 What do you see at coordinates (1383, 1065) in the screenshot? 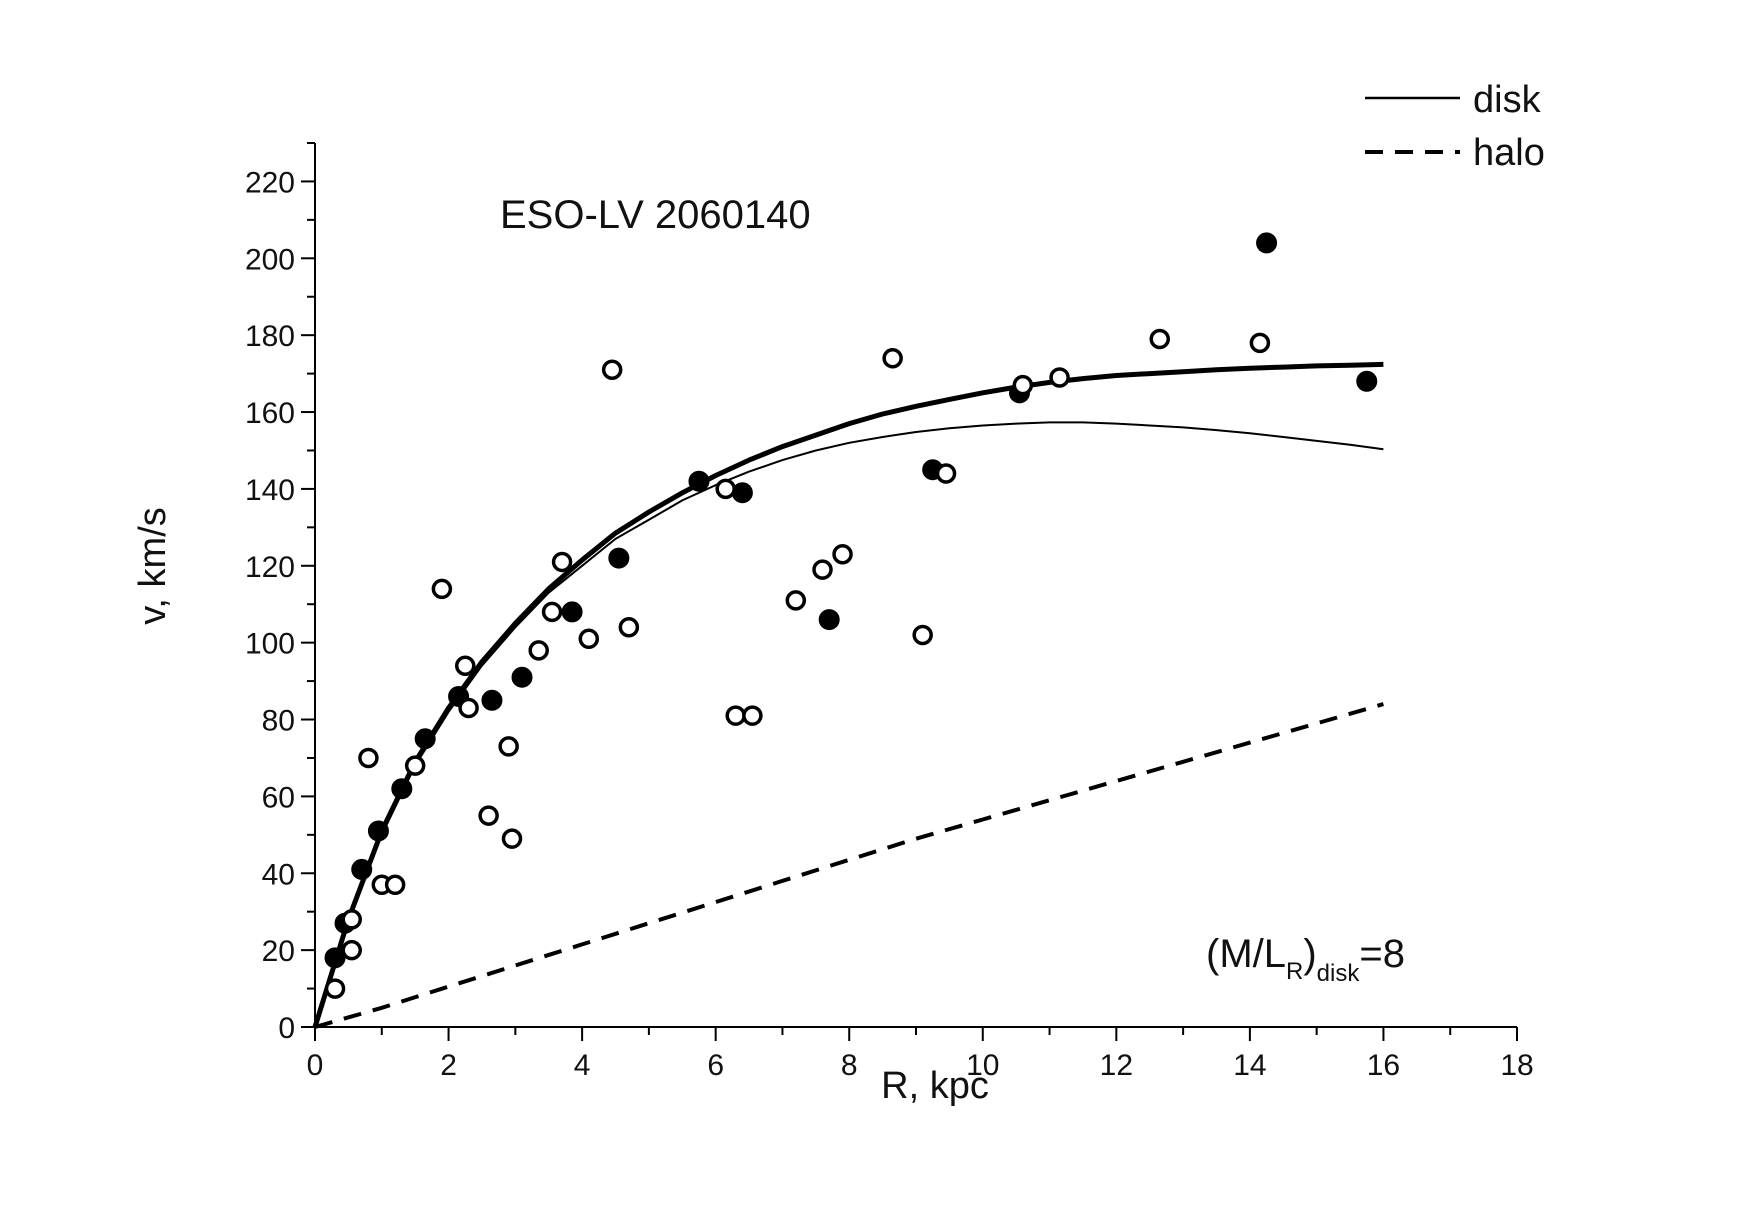
I see `x-tick-label: 16` at bounding box center [1383, 1065].